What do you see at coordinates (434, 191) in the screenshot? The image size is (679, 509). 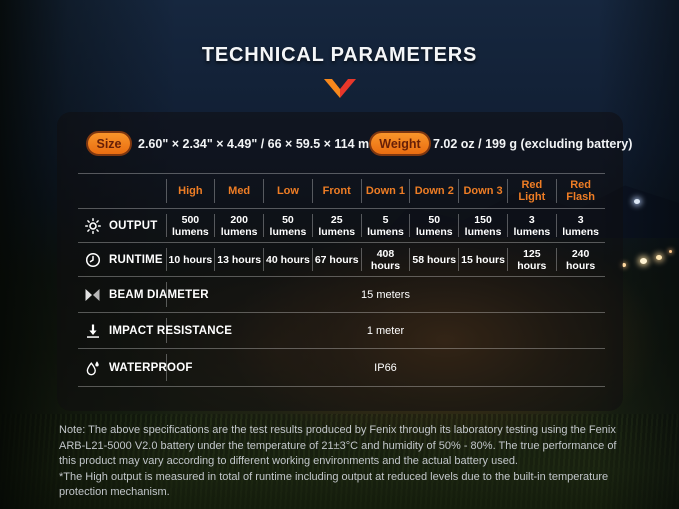 I see `column-header: Down 2` at bounding box center [434, 191].